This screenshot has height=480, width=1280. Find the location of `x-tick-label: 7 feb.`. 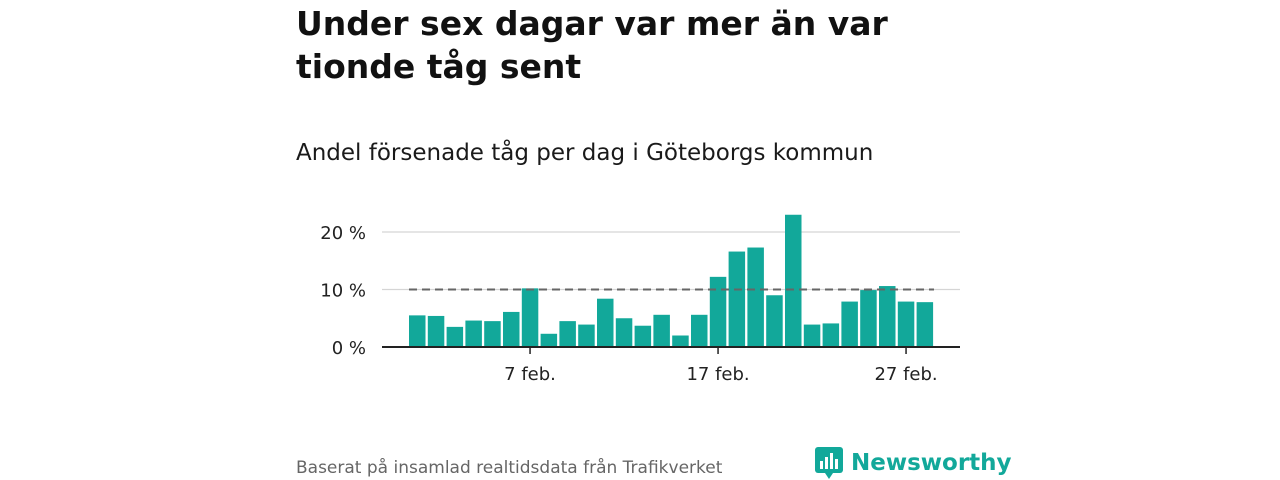

x-tick-label: 7 feb. is located at coordinates (530, 374).